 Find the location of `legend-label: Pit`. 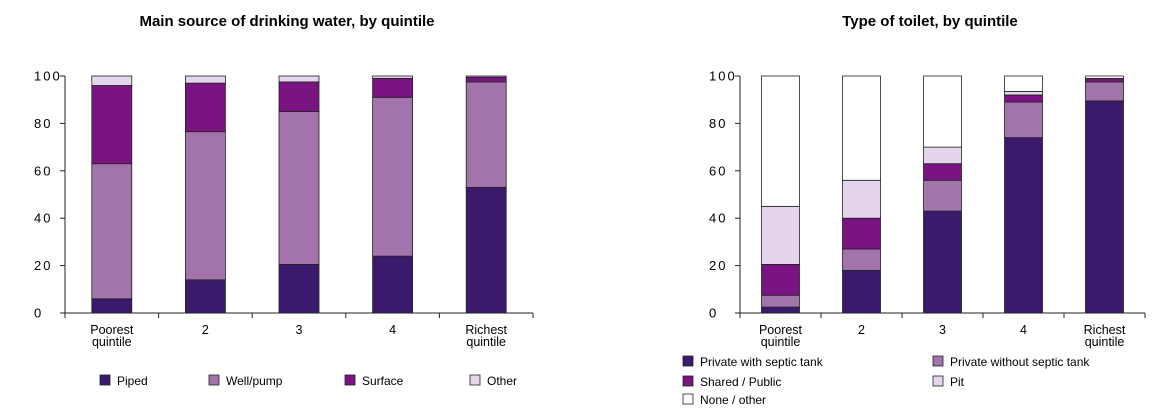

legend-label: Pit is located at coordinates (957, 382).